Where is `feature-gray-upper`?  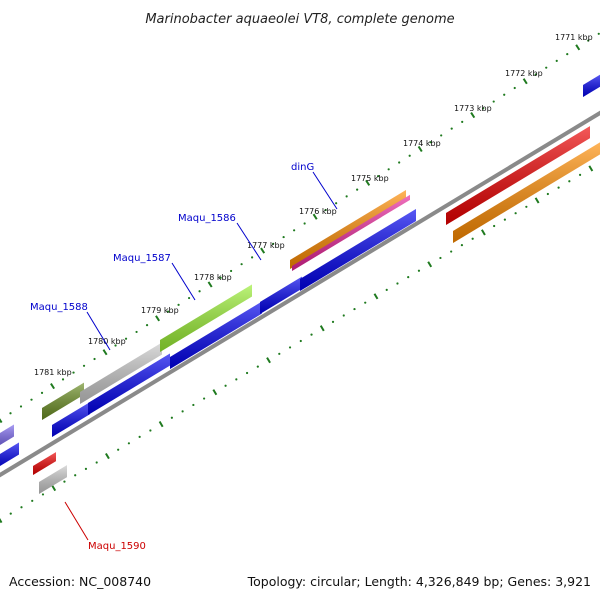 feature-gray-upper is located at coordinates (121, 373).